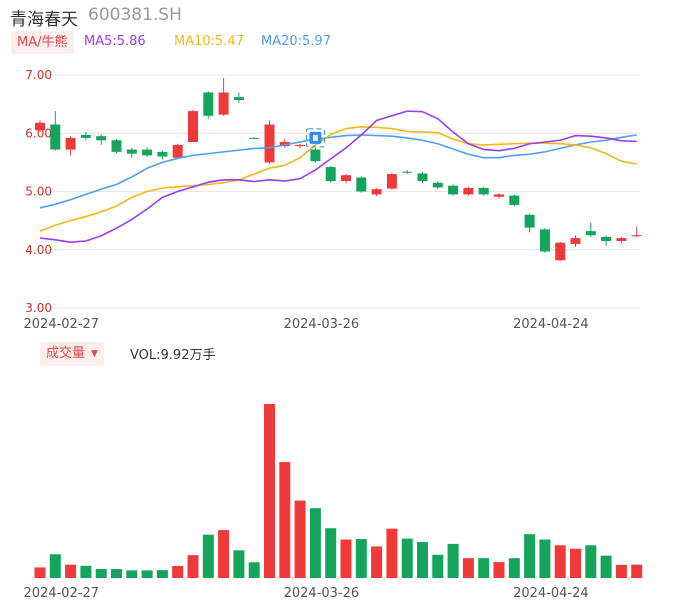  Describe the element at coordinates (322, 324) in the screenshot. I see `x-tick-label: 2024-03-26` at that location.